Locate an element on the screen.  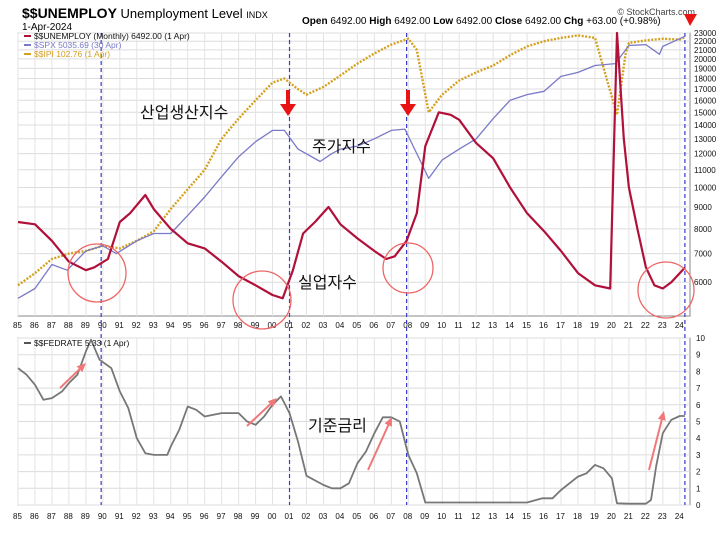
price-x-tick: 01 is located at coordinates (289, 325).